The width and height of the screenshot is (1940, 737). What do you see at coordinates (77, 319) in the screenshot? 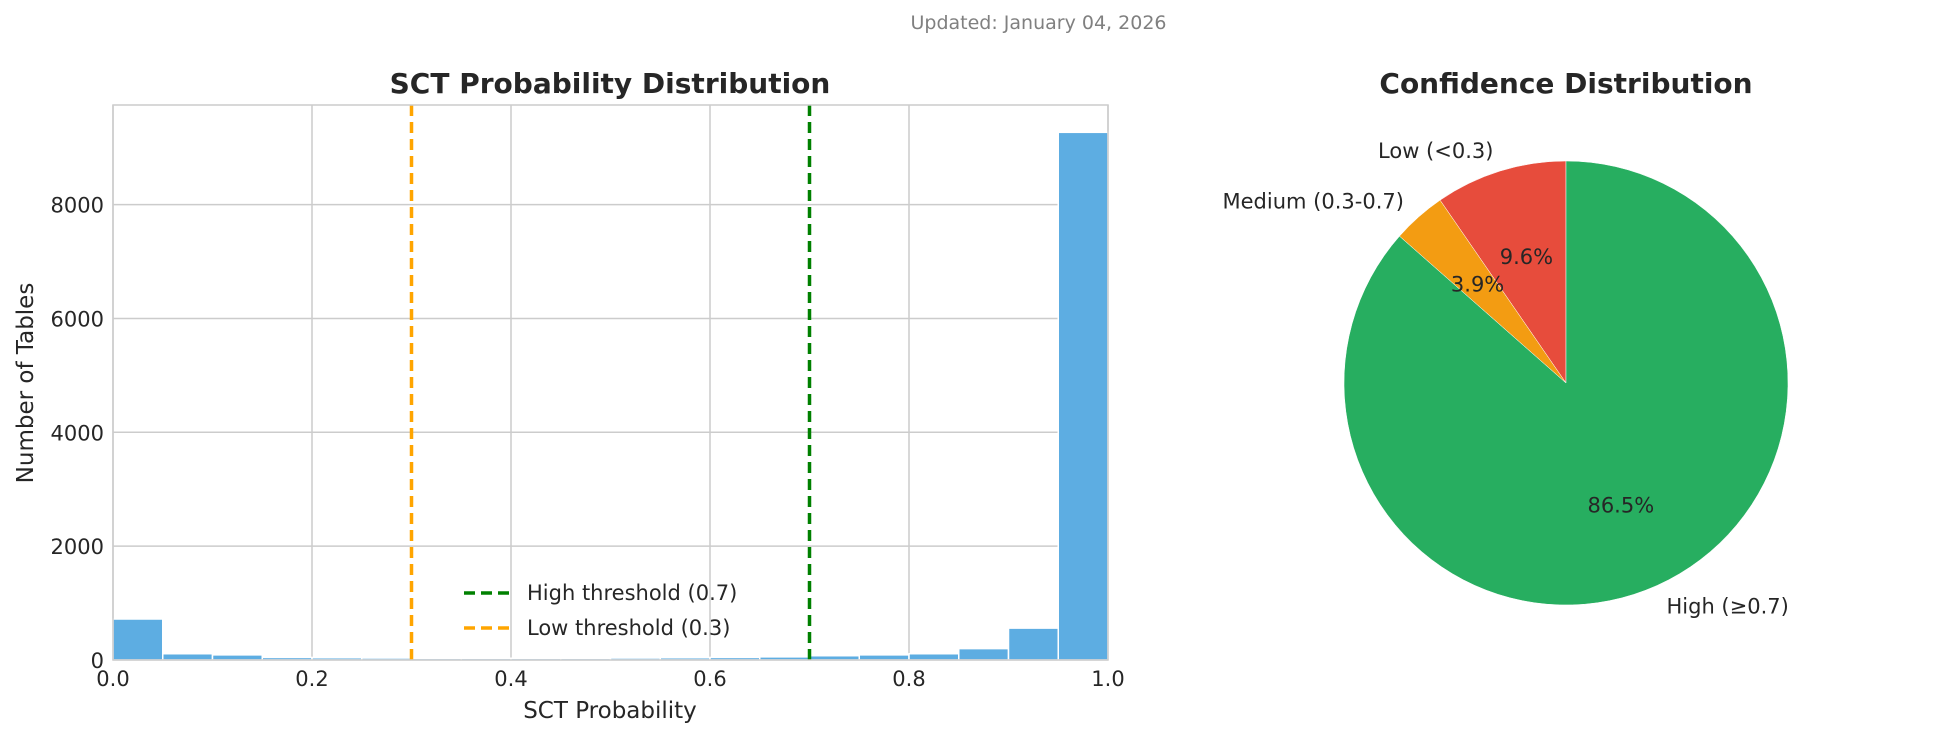
I see `y-tick-label: 6000` at bounding box center [77, 319].